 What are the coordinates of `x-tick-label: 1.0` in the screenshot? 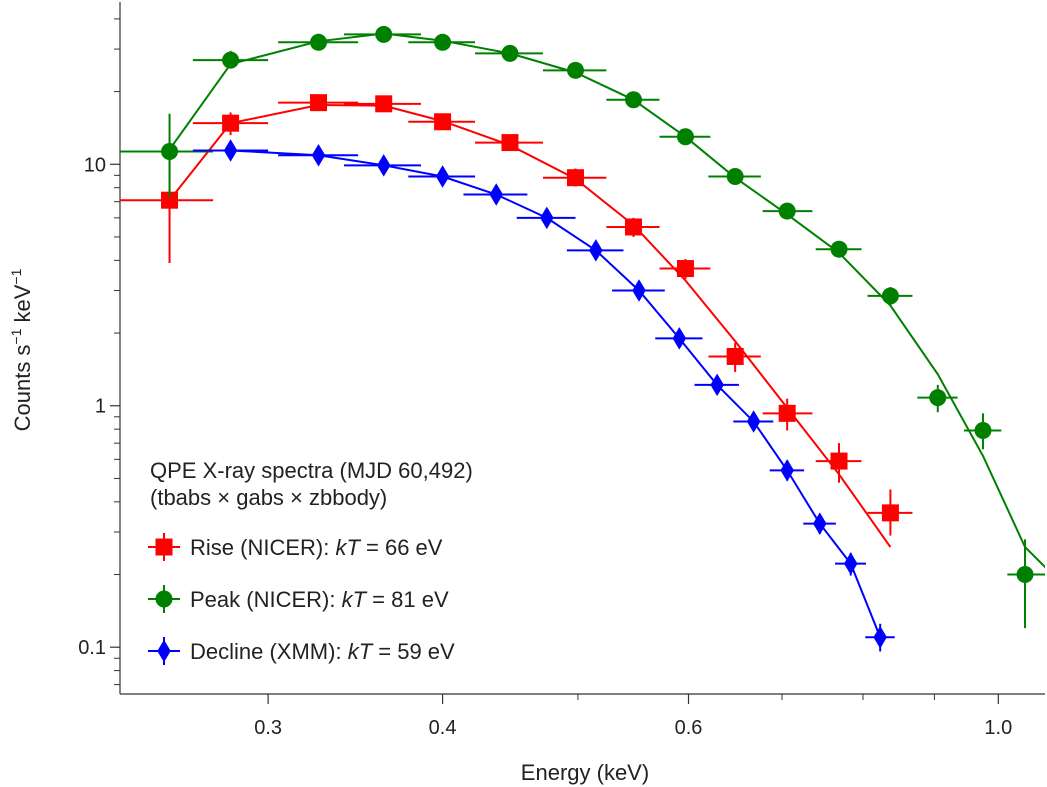 It's located at (998, 728).